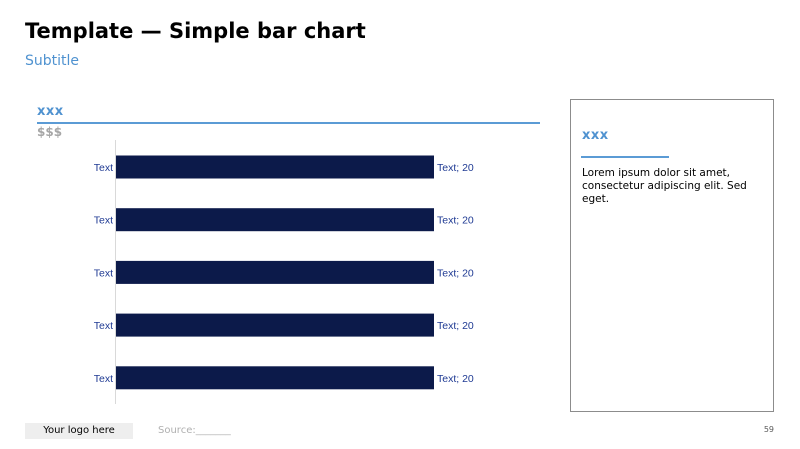  Describe the element at coordinates (595, 135) in the screenshot. I see `side-panel-header: xxx` at that location.